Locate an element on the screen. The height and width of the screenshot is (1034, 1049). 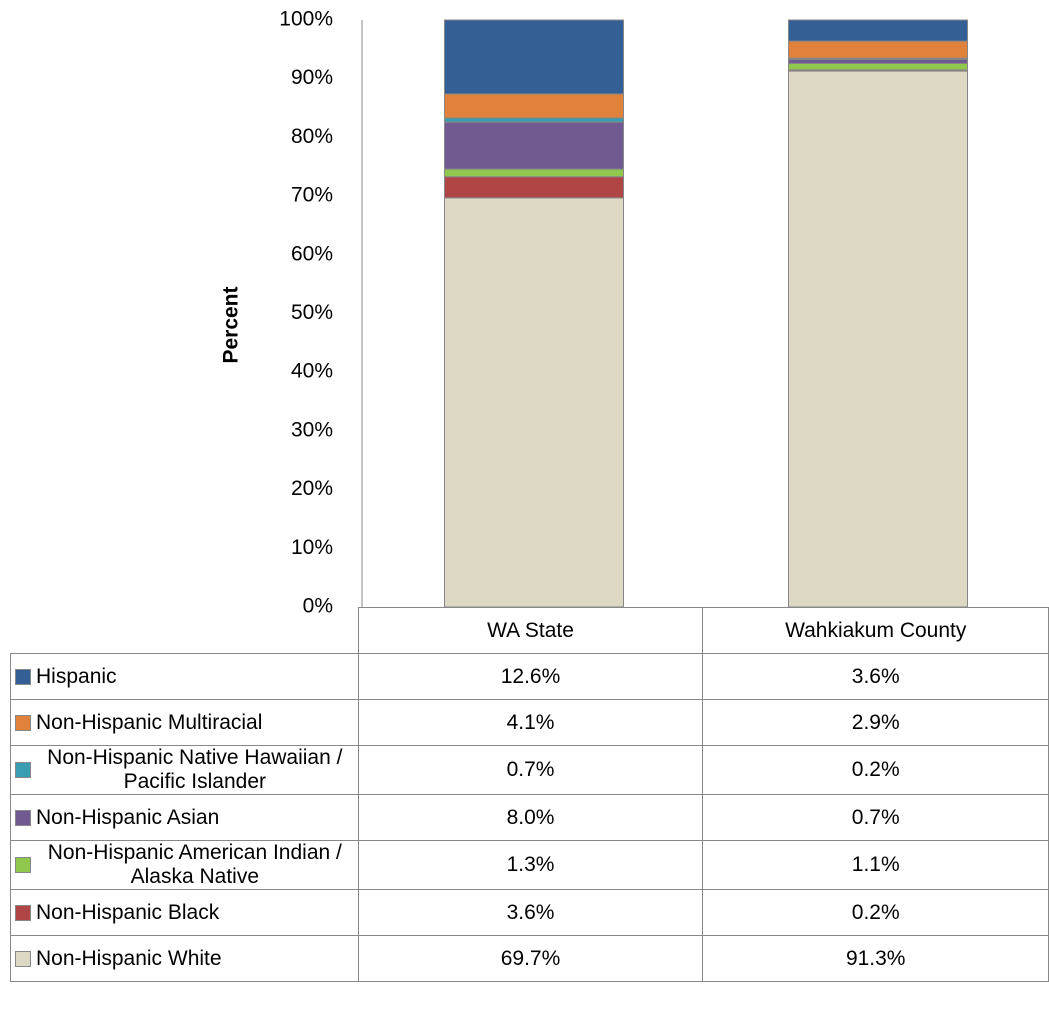
legend-entry: Hispanic is located at coordinates (184, 677).